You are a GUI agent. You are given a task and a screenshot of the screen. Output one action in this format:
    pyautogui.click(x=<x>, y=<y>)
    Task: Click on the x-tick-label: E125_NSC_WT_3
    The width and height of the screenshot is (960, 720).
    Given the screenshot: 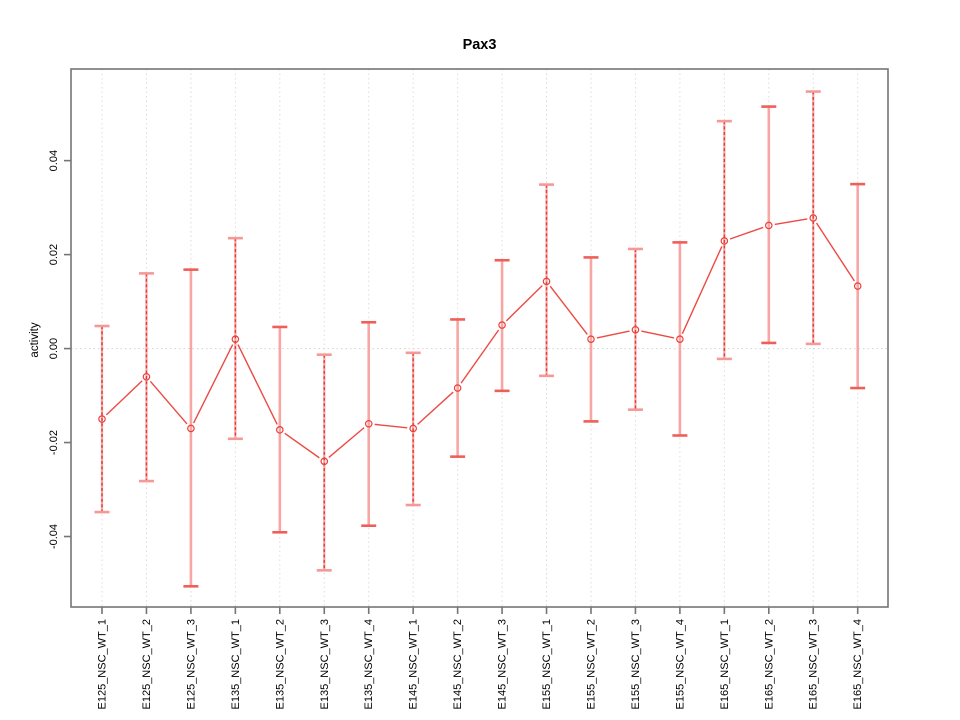 What is the action you would take?
    pyautogui.click(x=191, y=664)
    